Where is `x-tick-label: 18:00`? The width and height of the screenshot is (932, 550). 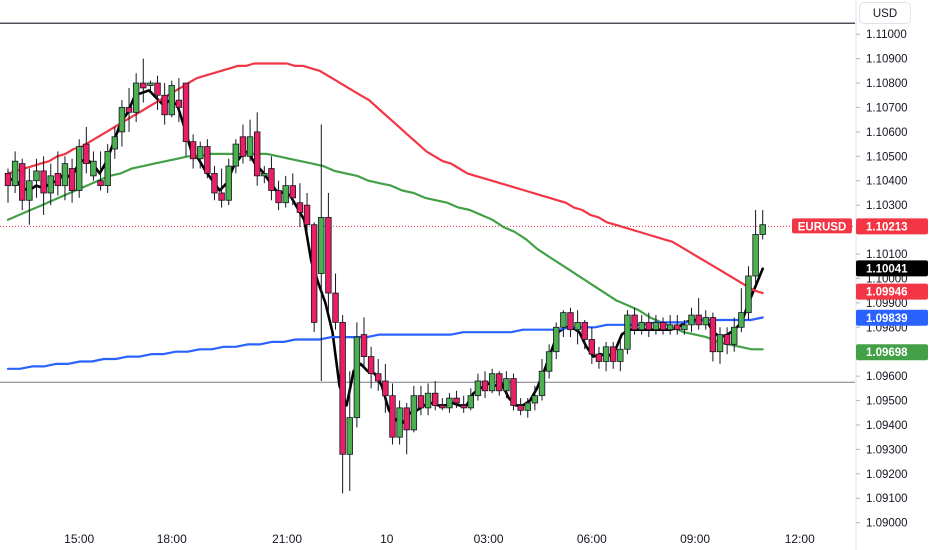 x-tick-label: 18:00 is located at coordinates (172, 539).